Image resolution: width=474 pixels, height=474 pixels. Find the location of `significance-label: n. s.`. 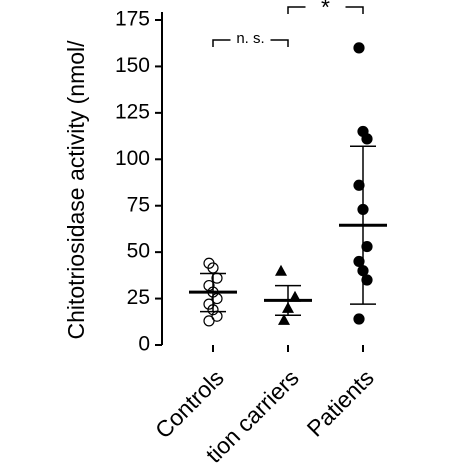

significance-label: n. s. is located at coordinates (250, 38).